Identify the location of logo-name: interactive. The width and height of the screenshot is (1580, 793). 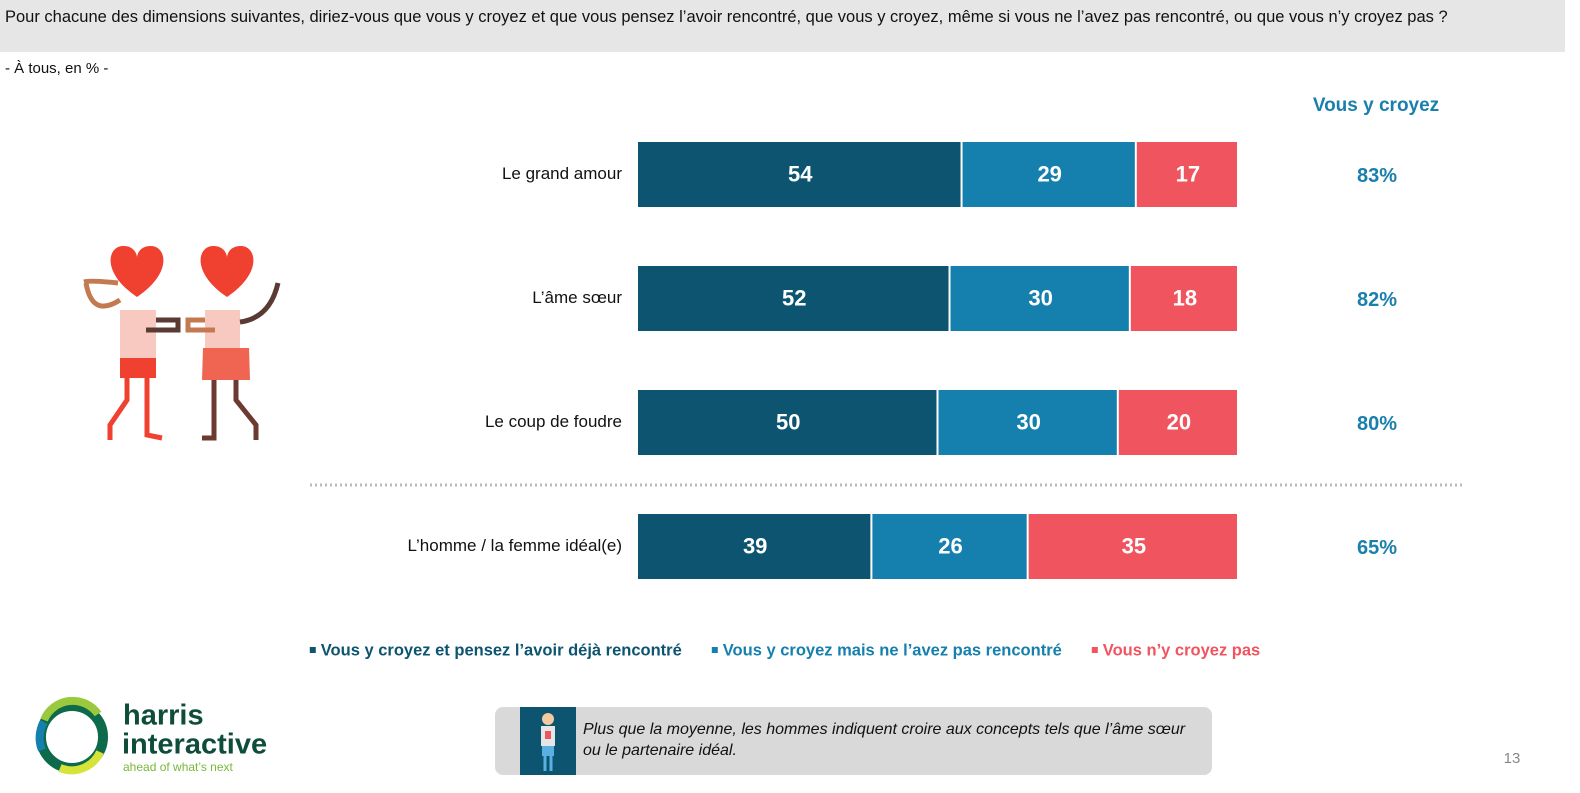
(194, 745).